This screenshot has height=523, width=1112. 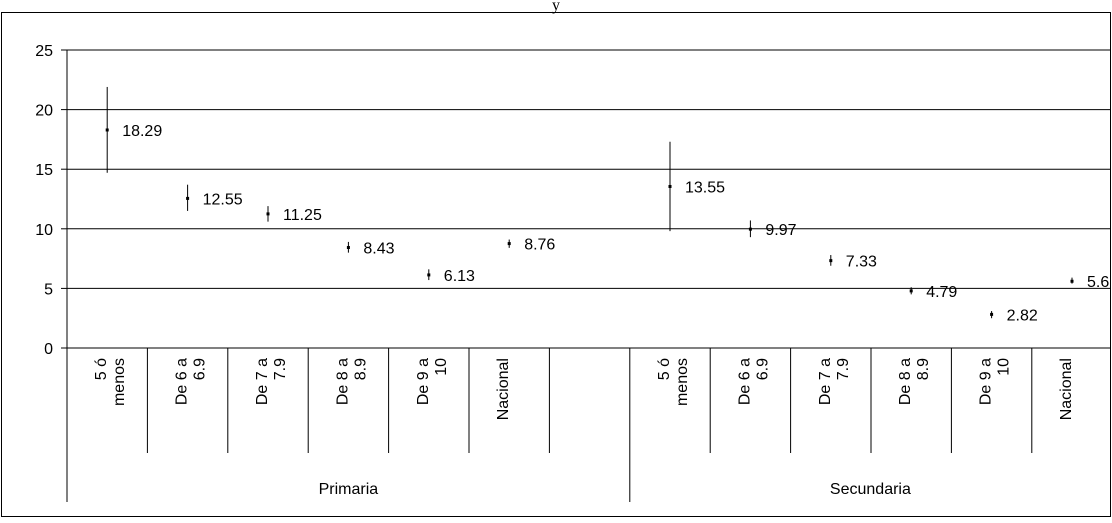 I want to click on group-label: Primaria, so click(x=349, y=489).